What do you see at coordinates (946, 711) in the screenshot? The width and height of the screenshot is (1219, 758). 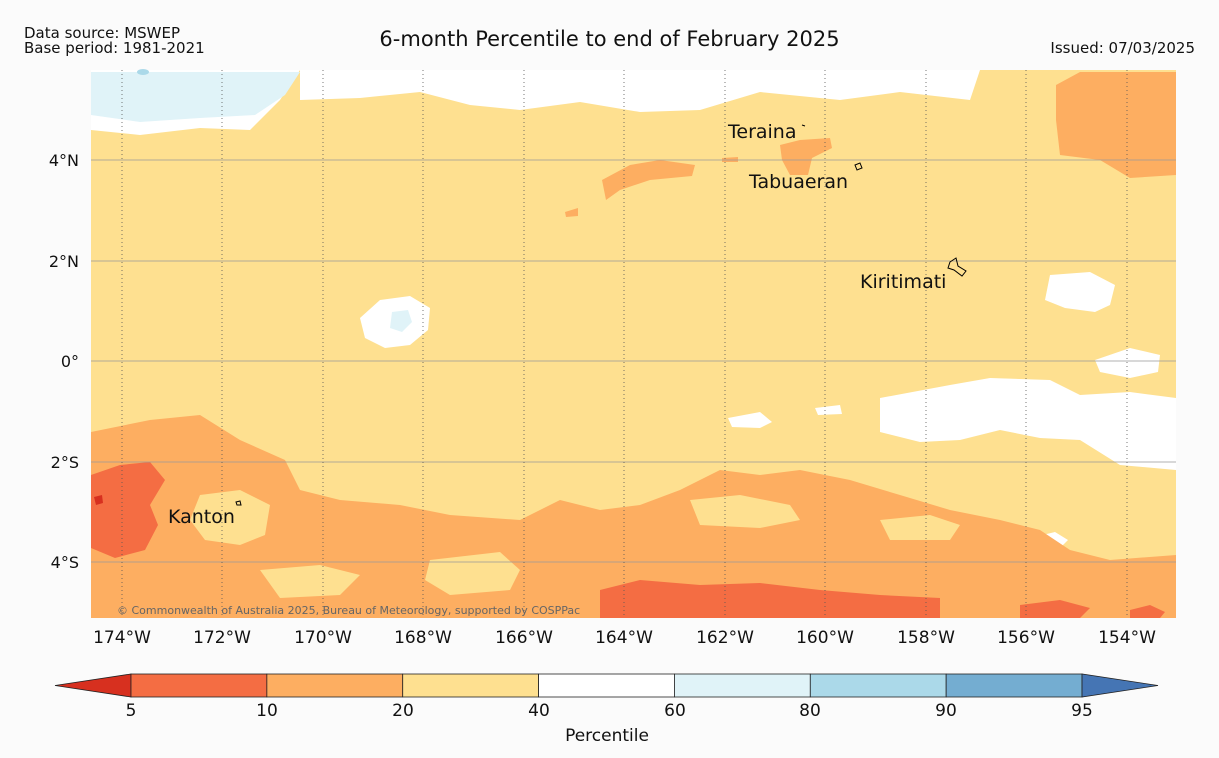 I see `colorbar-tick-90: 90` at bounding box center [946, 711].